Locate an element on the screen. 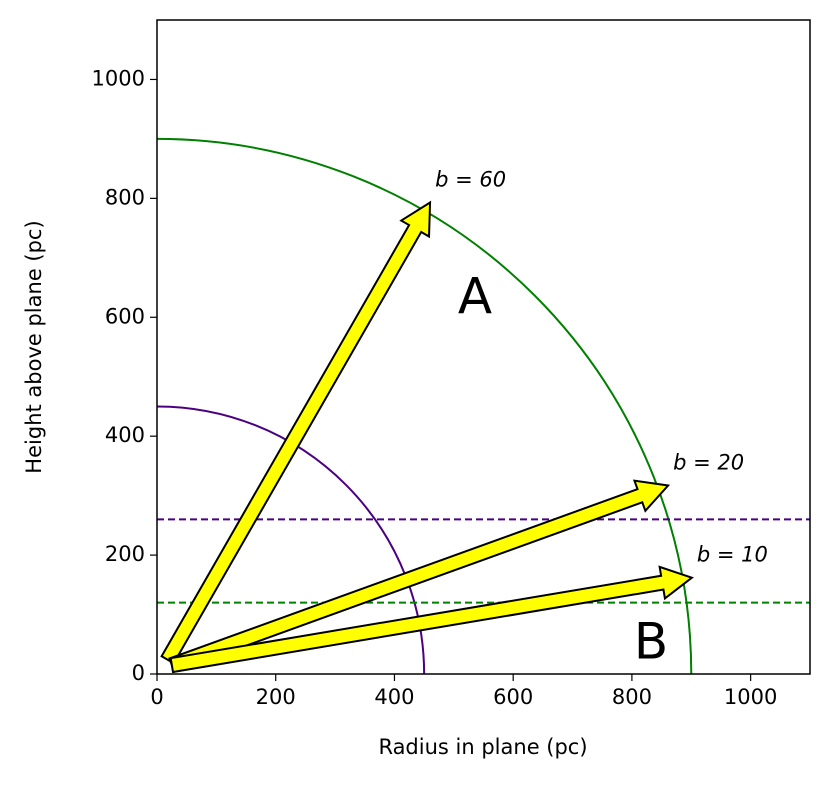 Image resolution: width=831 pixels, height=785 pixels. region-label: A is located at coordinates (475, 297).